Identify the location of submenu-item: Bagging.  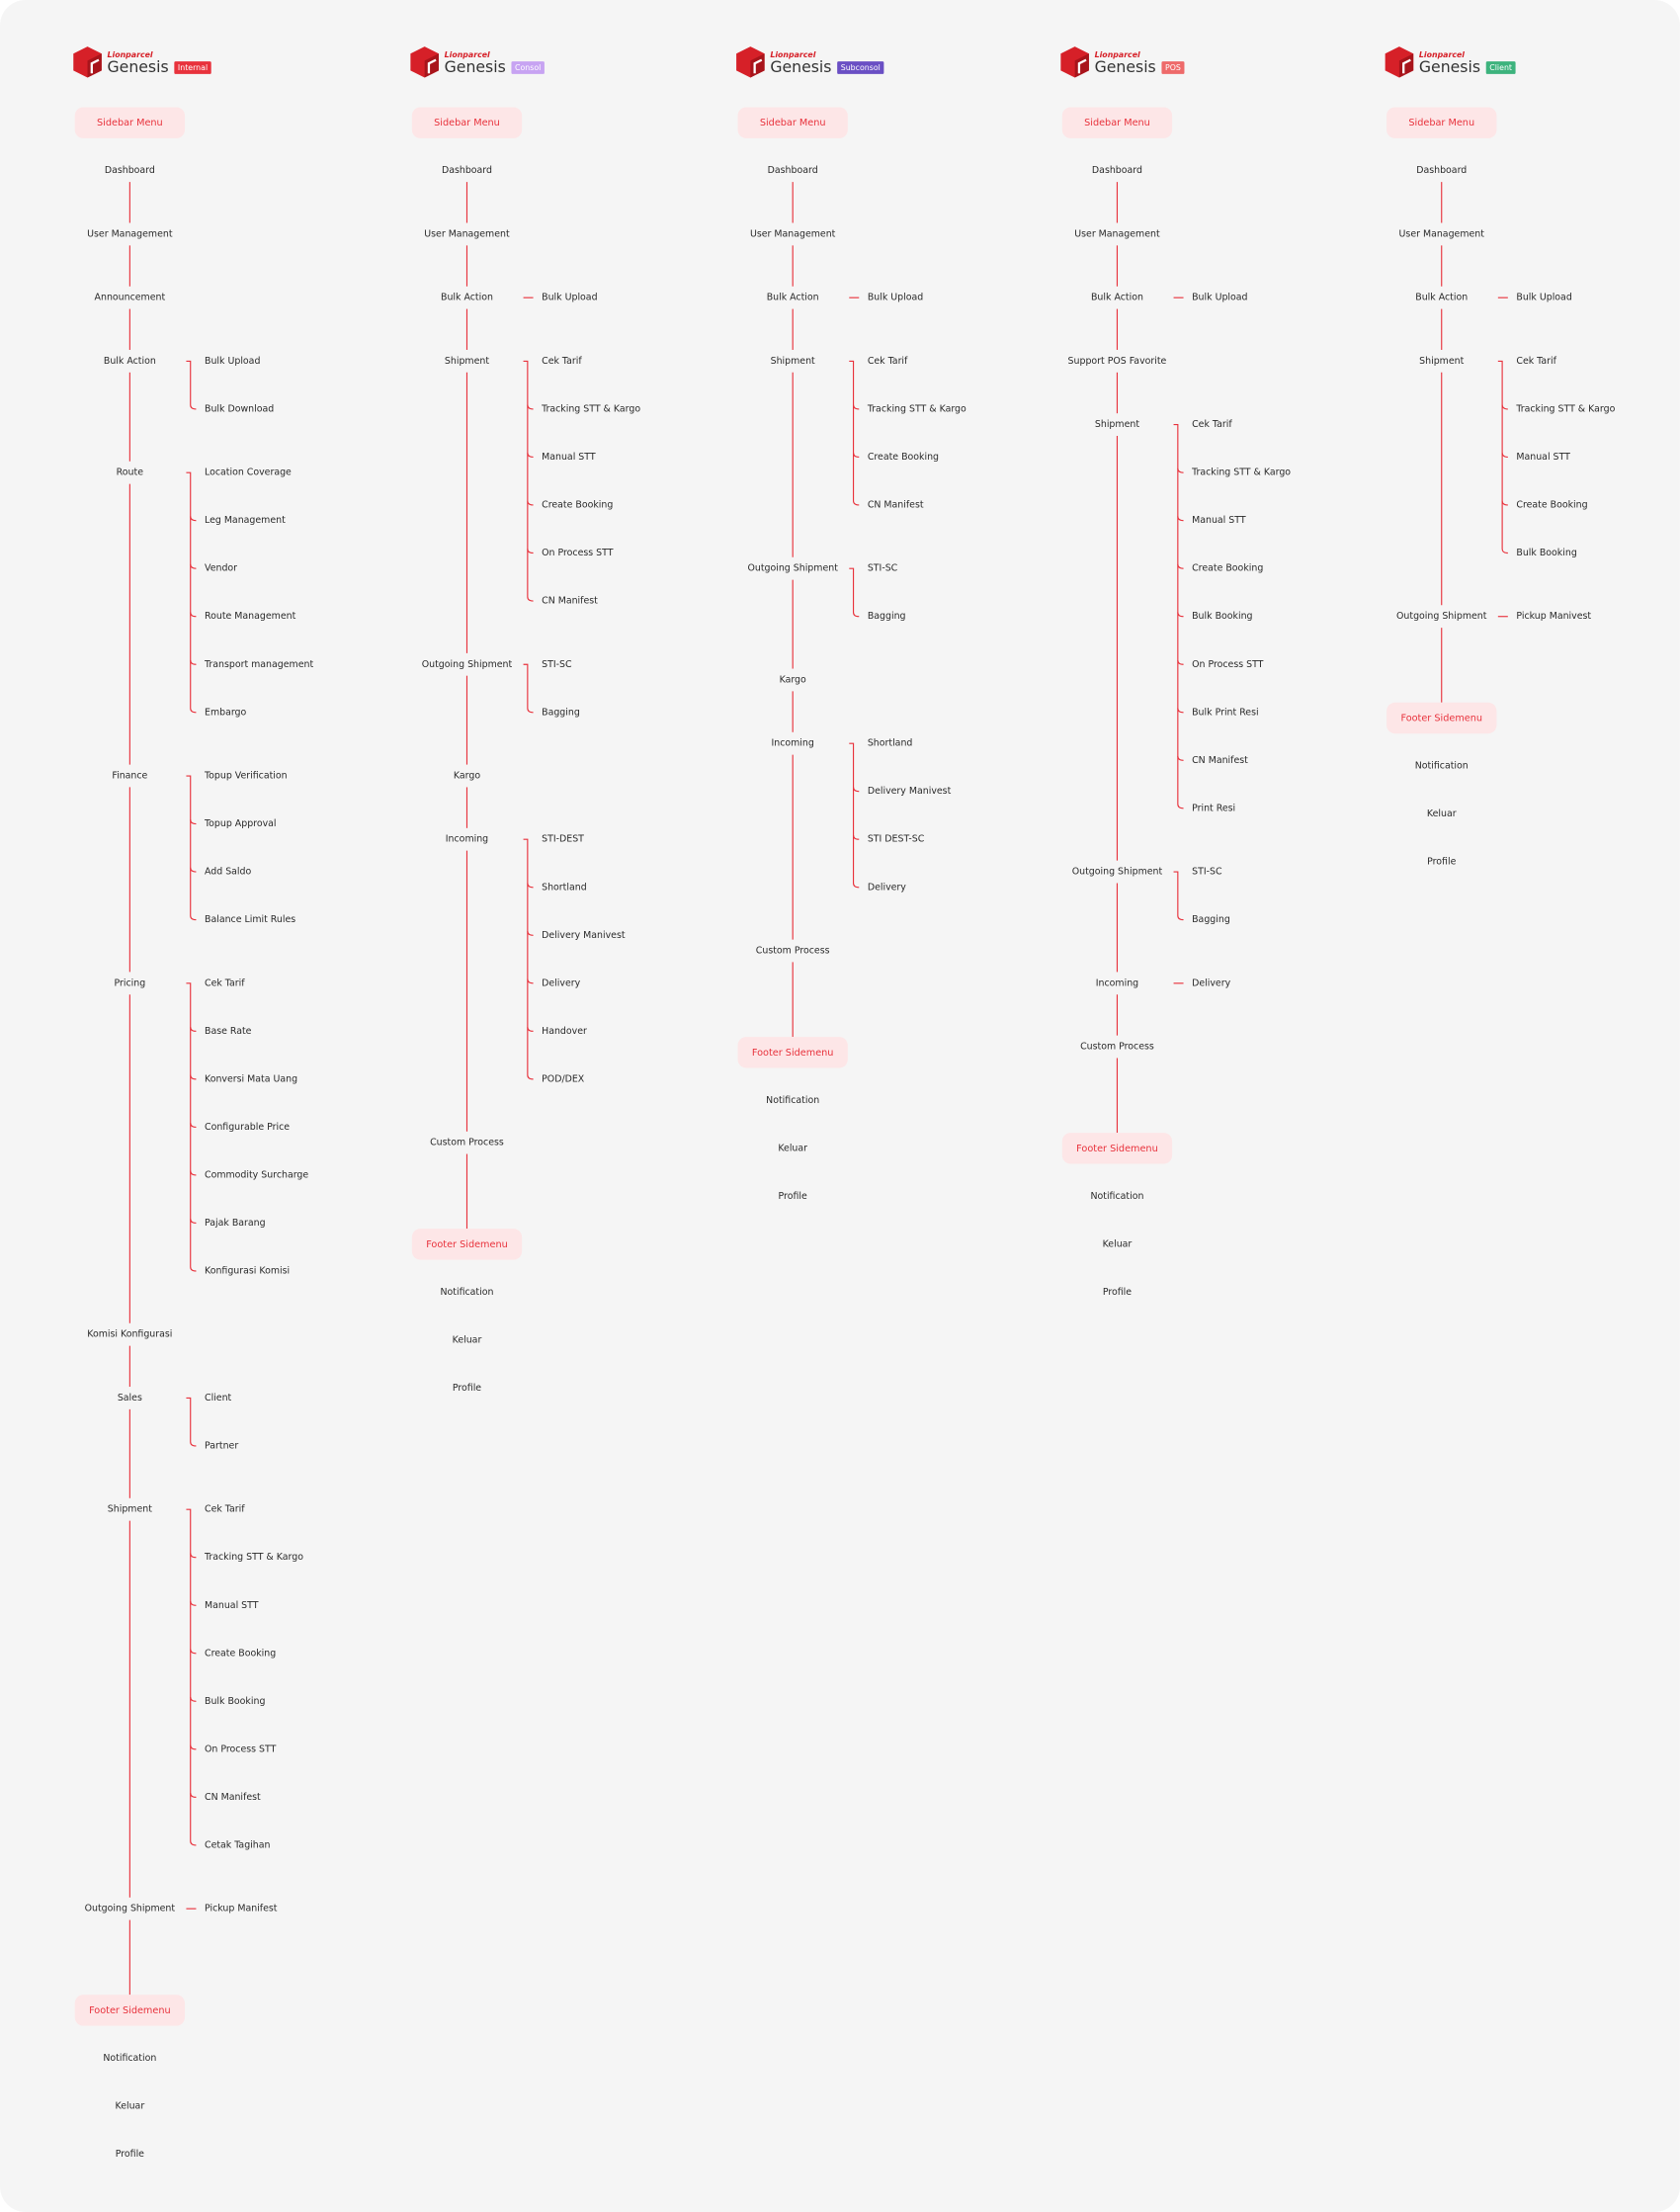
(887, 616).